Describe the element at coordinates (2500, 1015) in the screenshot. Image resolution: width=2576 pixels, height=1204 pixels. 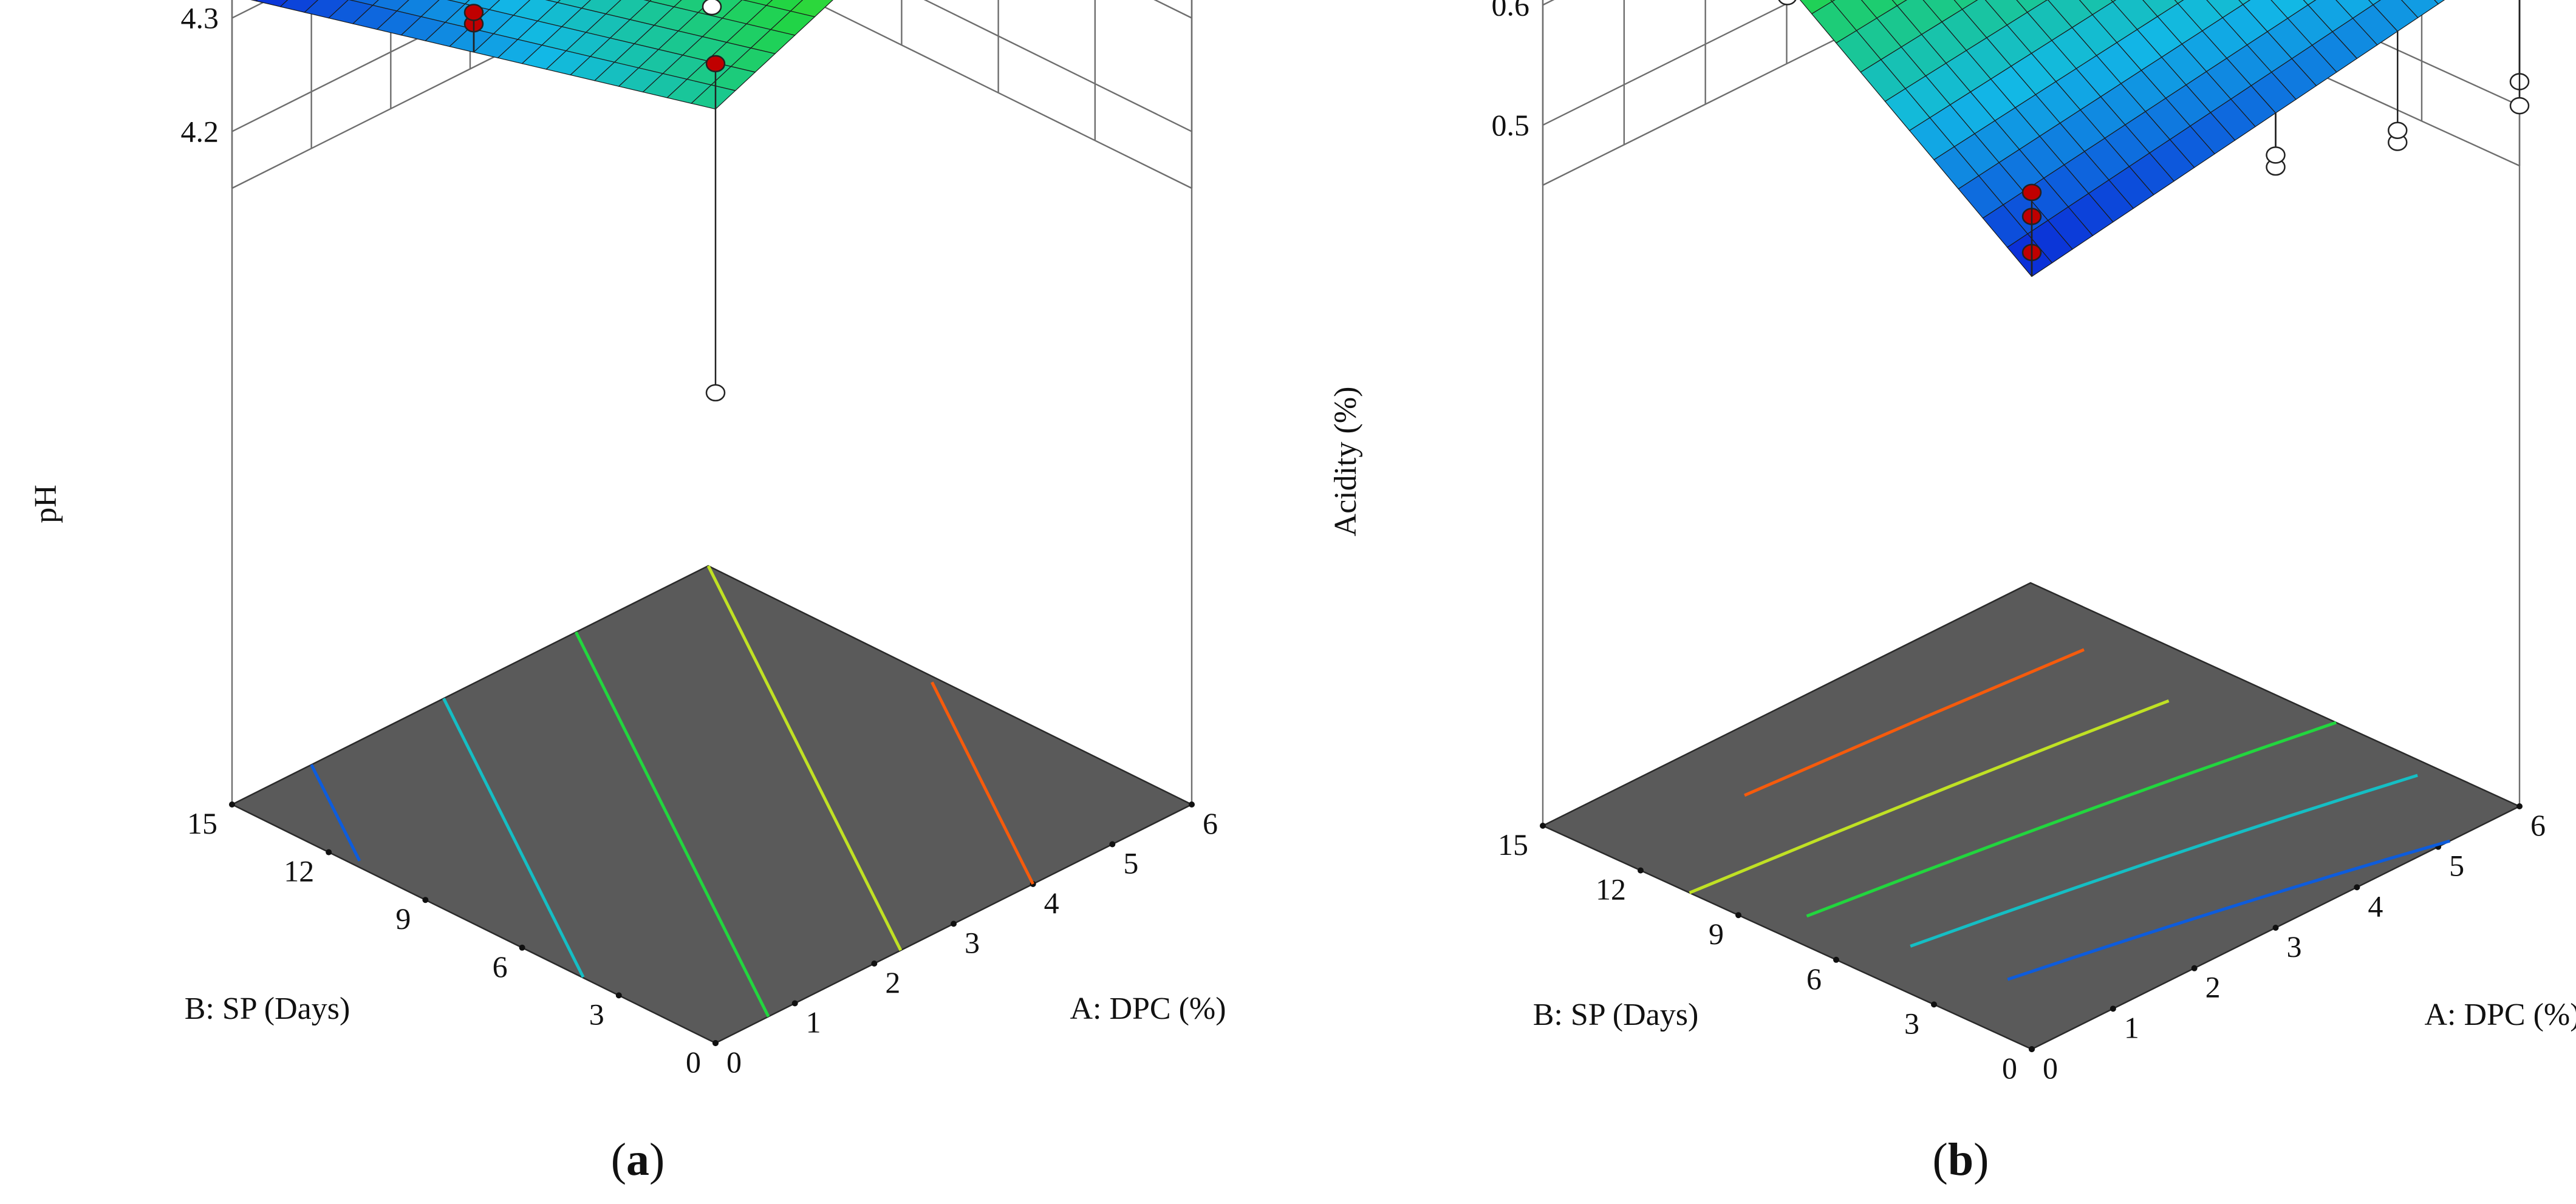
I see `chart-b-x-axis-label: A: DPC (%)` at that location.